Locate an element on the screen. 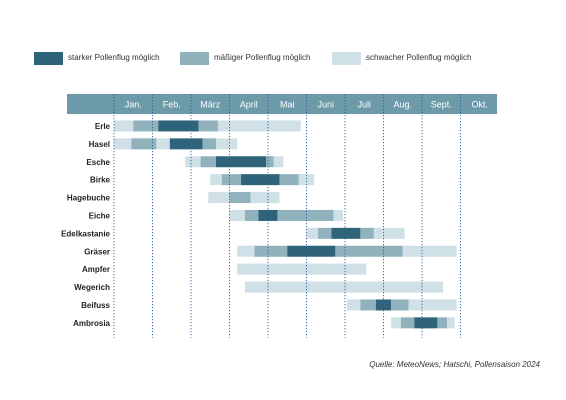  plant-label: Ampfer is located at coordinates (96, 269).